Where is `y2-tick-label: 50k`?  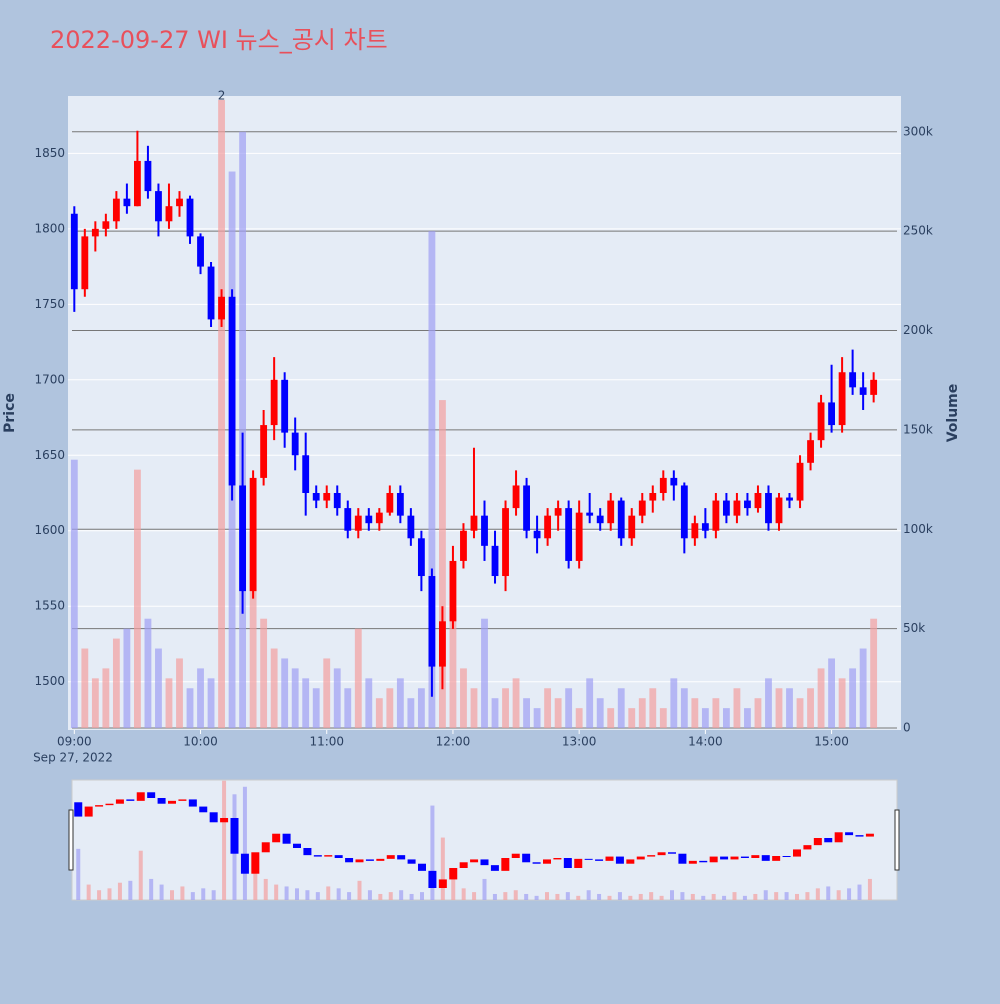 y2-tick-label: 50k is located at coordinates (914, 628).